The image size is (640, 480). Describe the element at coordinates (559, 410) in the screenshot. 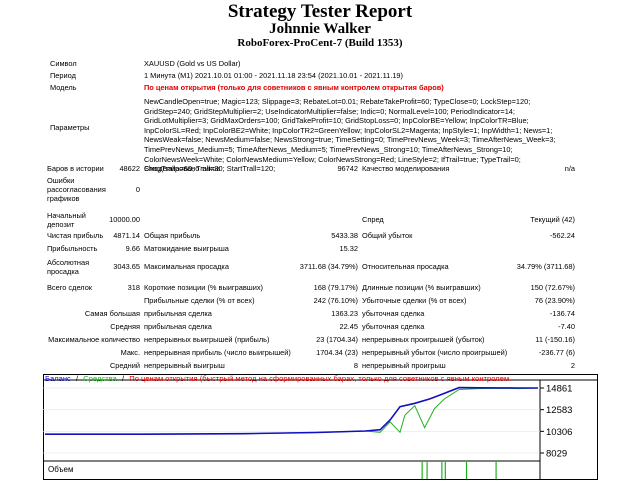

I see `y-tick-label: 12583` at that location.